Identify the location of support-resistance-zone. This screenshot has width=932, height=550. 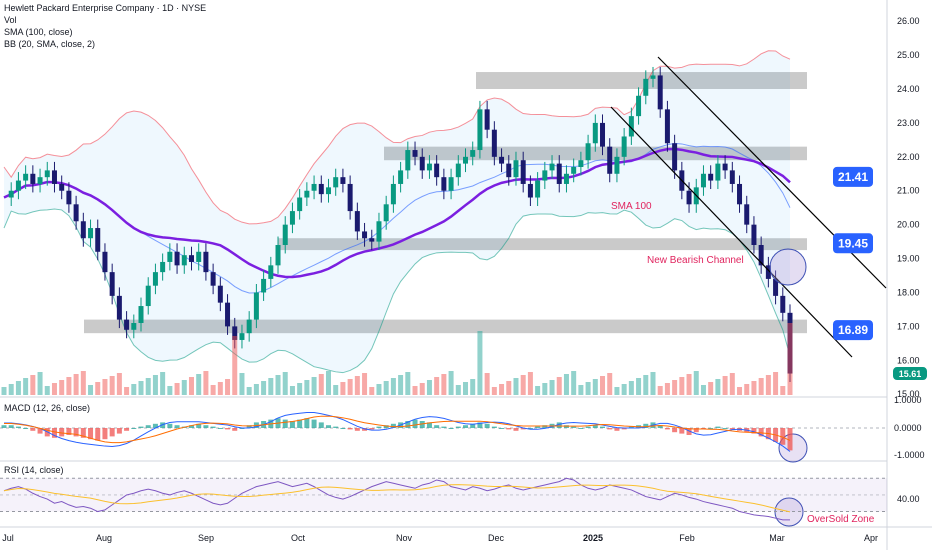
(542, 244).